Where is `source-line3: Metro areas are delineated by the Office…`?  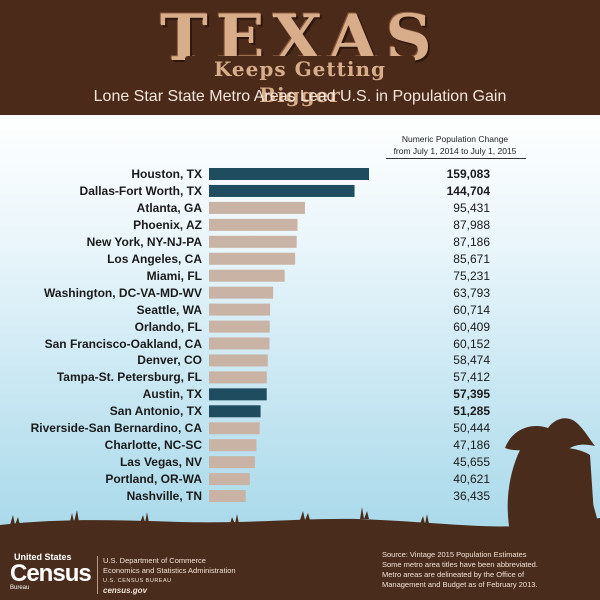 source-line3: Metro areas are delineated by the Office… is located at coordinates (453, 574).